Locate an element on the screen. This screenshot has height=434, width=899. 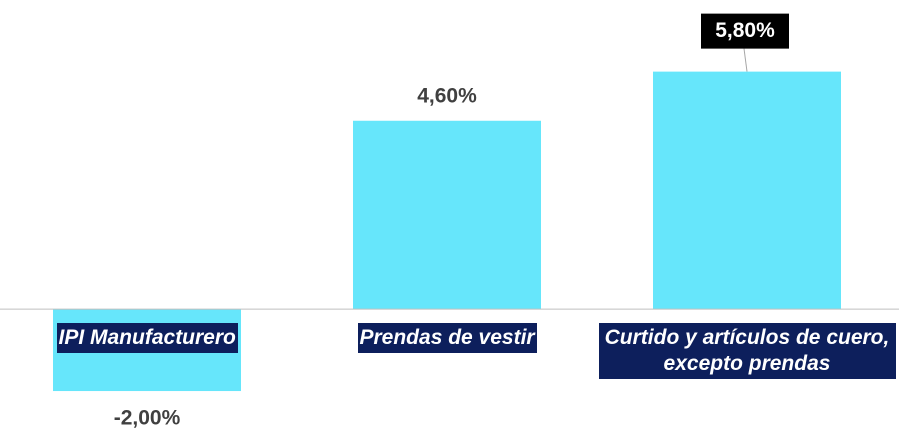
value-label: 4,60% is located at coordinates (447, 95).